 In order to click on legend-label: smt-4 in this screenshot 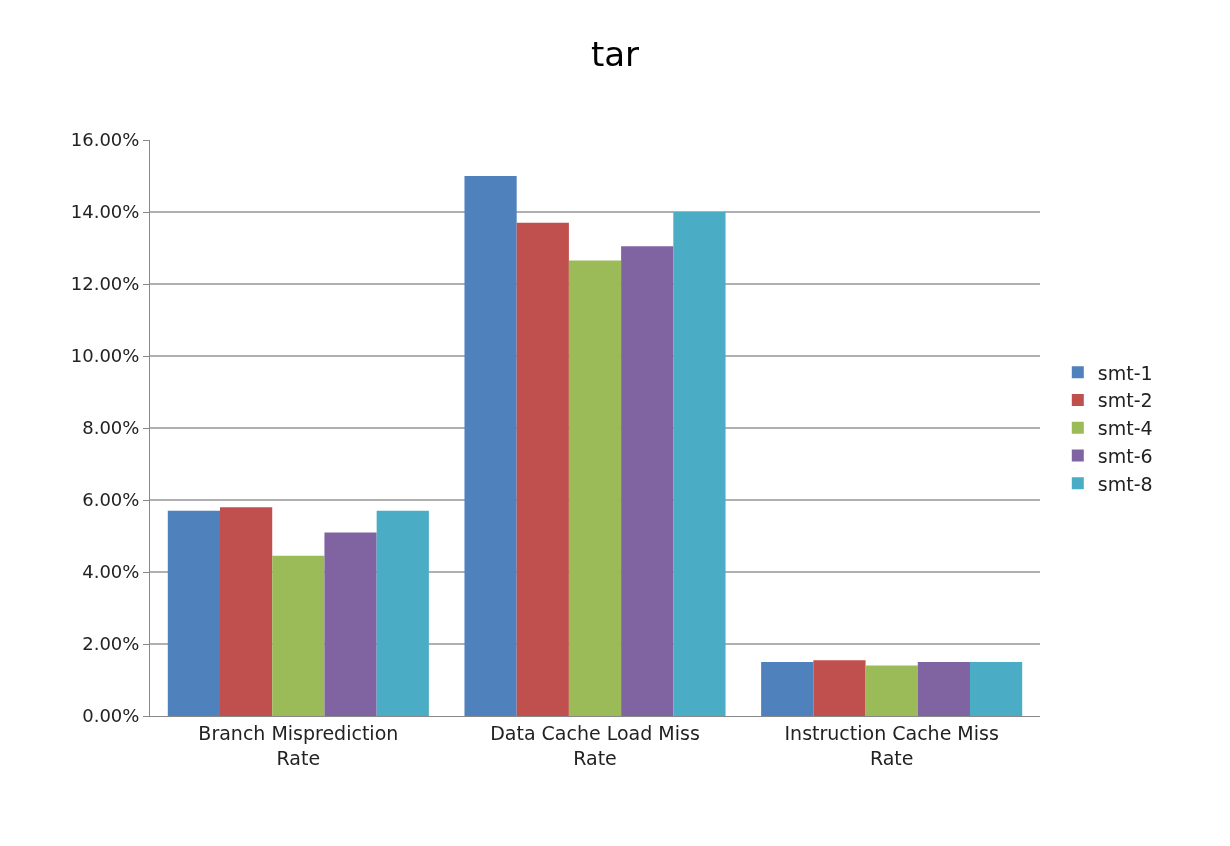, I will do `click(1125, 428)`.